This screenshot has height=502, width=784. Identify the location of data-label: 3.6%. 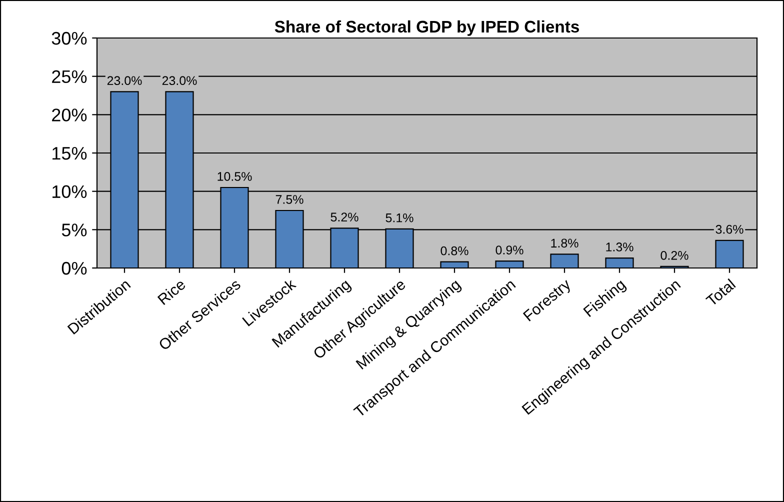
(730, 229).